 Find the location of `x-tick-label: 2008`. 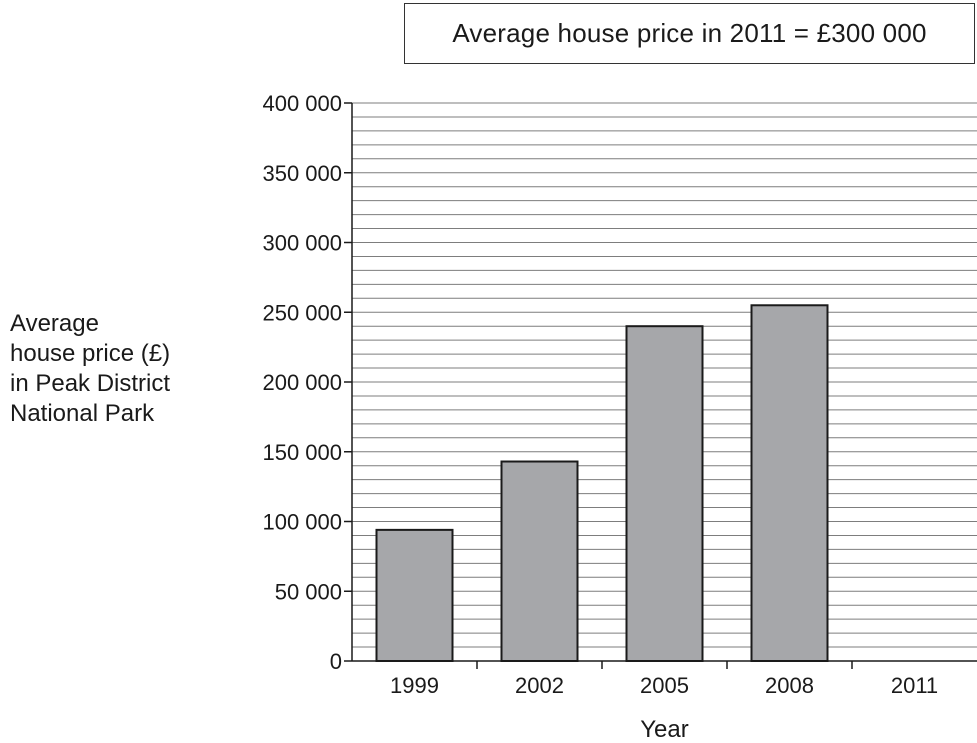

x-tick-label: 2008 is located at coordinates (789, 685).